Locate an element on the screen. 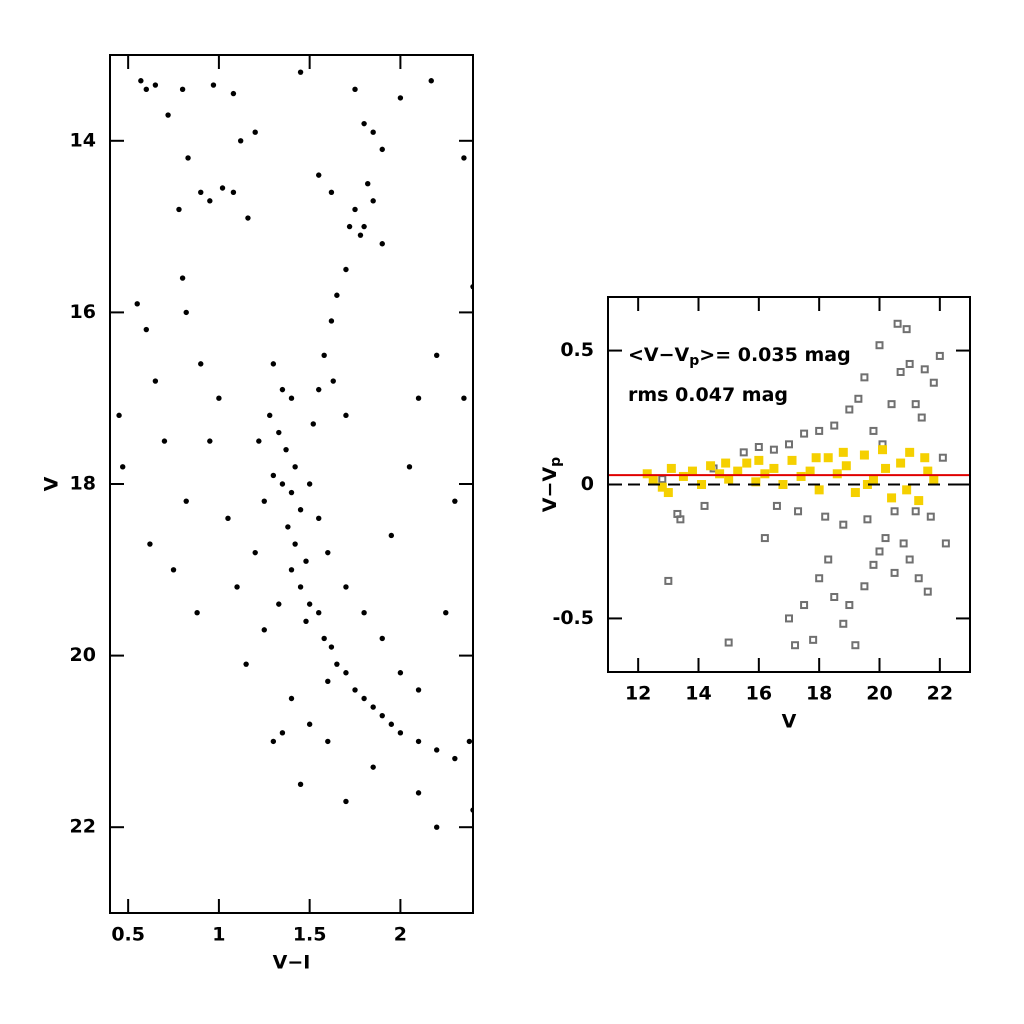  y-tick-label: 0 is located at coordinates (587, 484).